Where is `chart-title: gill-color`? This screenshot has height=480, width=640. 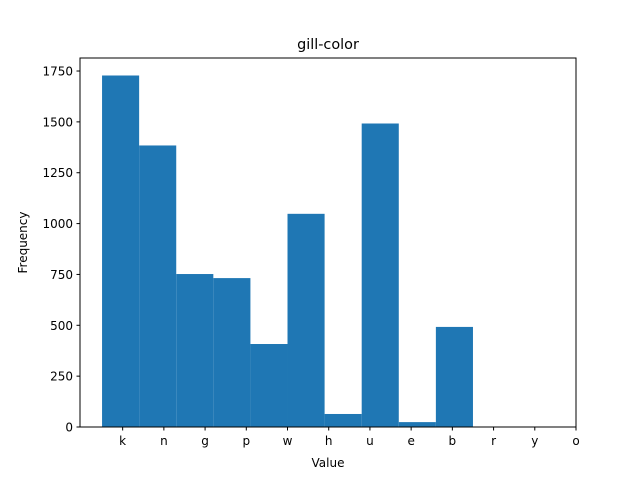
chart-title: gill-color is located at coordinates (328, 45).